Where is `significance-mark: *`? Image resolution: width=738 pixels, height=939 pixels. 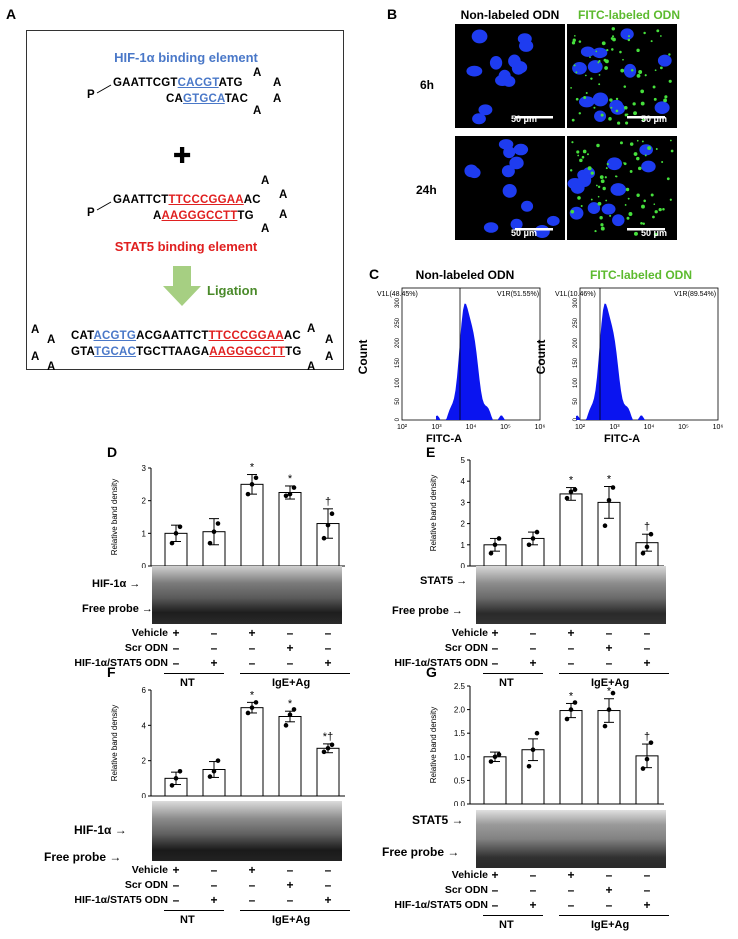
significance-mark: * is located at coordinates (252, 468).